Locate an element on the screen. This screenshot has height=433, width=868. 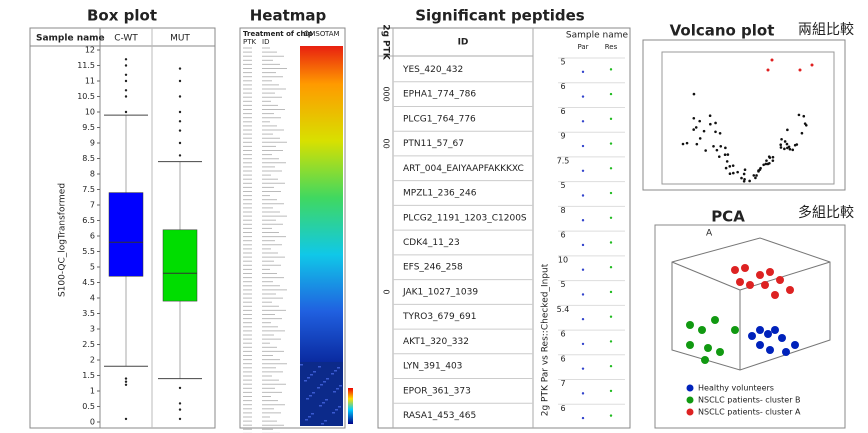
peptide-id: MPZL1_236_246 is located at coordinates (440, 194).